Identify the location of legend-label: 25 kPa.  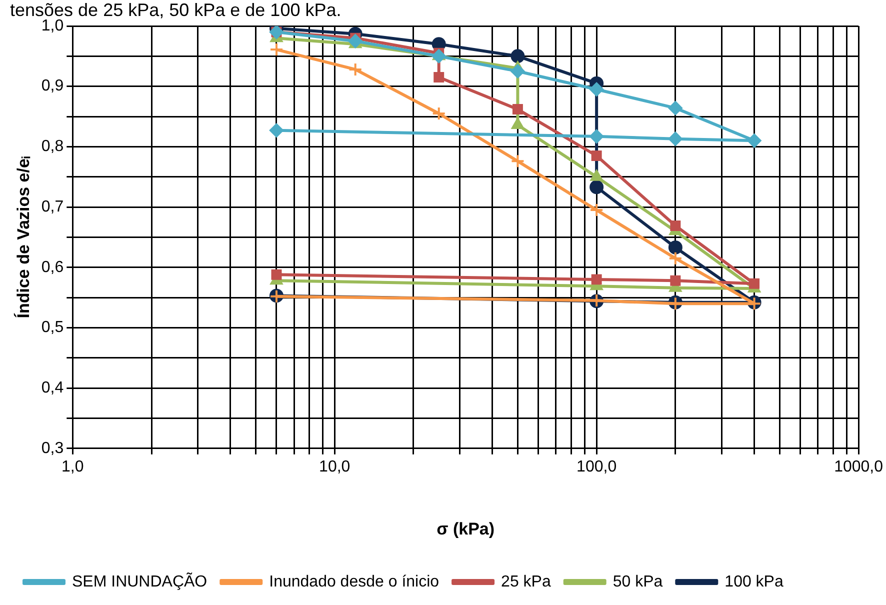
(526, 581).